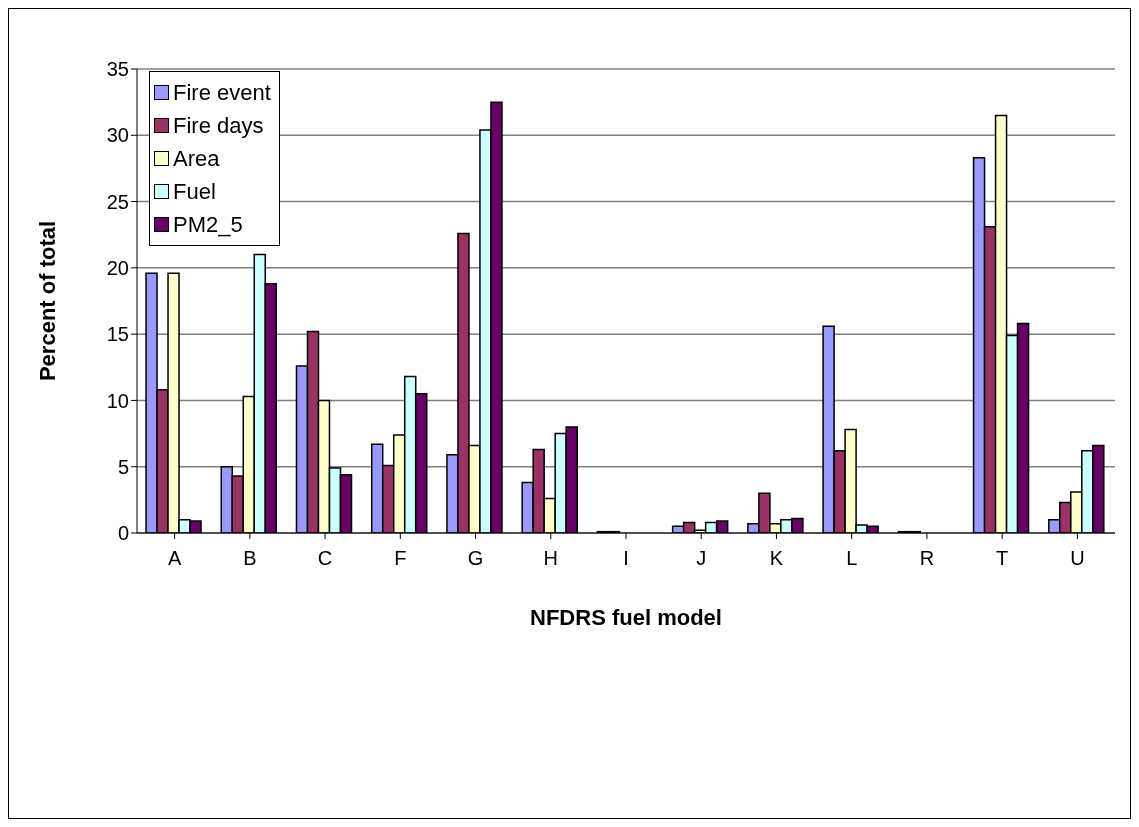  I want to click on y-tick-label: 15, so click(117, 334).